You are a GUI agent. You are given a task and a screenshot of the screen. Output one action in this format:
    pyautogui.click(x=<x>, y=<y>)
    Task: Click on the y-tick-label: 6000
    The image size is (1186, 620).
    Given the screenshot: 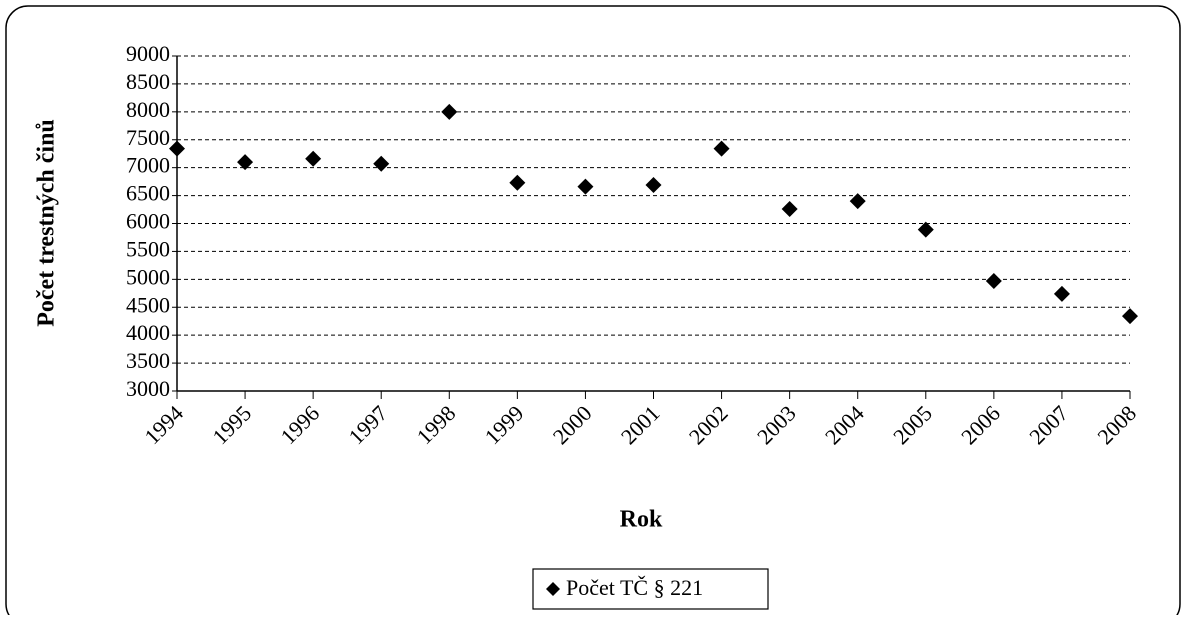 What is the action you would take?
    pyautogui.click(x=148, y=221)
    